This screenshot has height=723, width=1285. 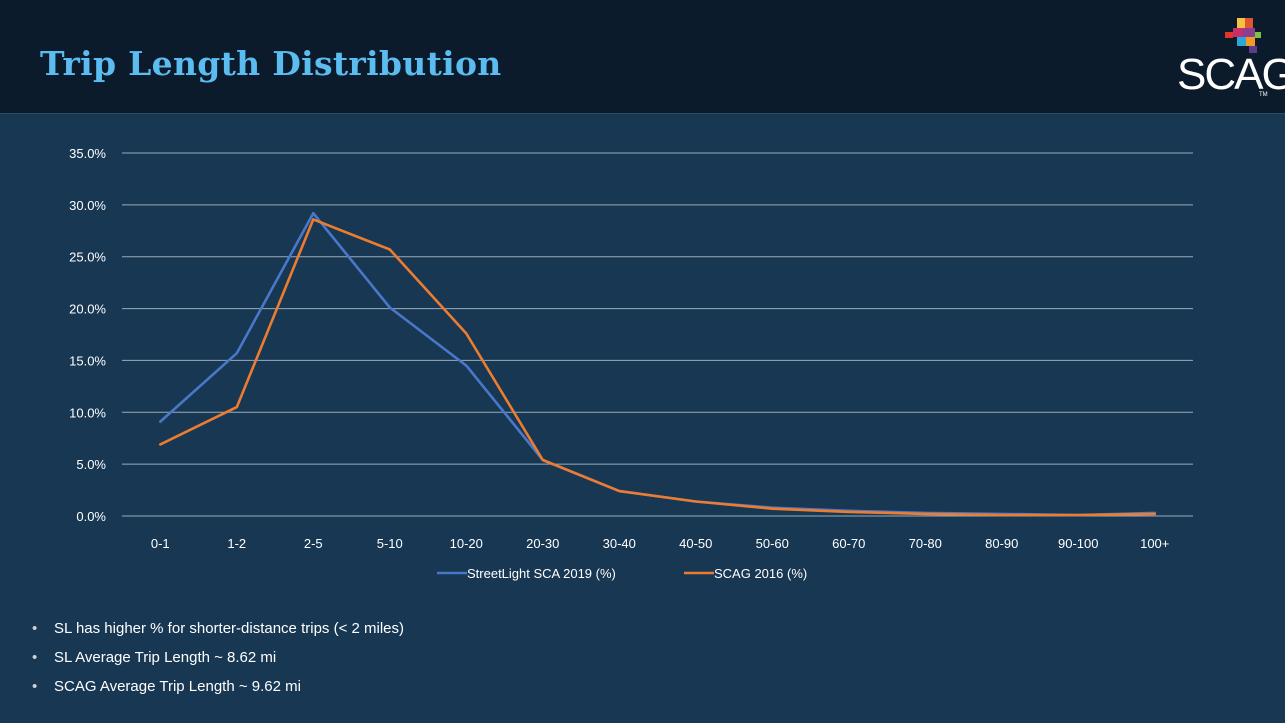 I want to click on bullet-text: SL Average Trip Length ~ 8.62 mi, so click(x=165, y=657).